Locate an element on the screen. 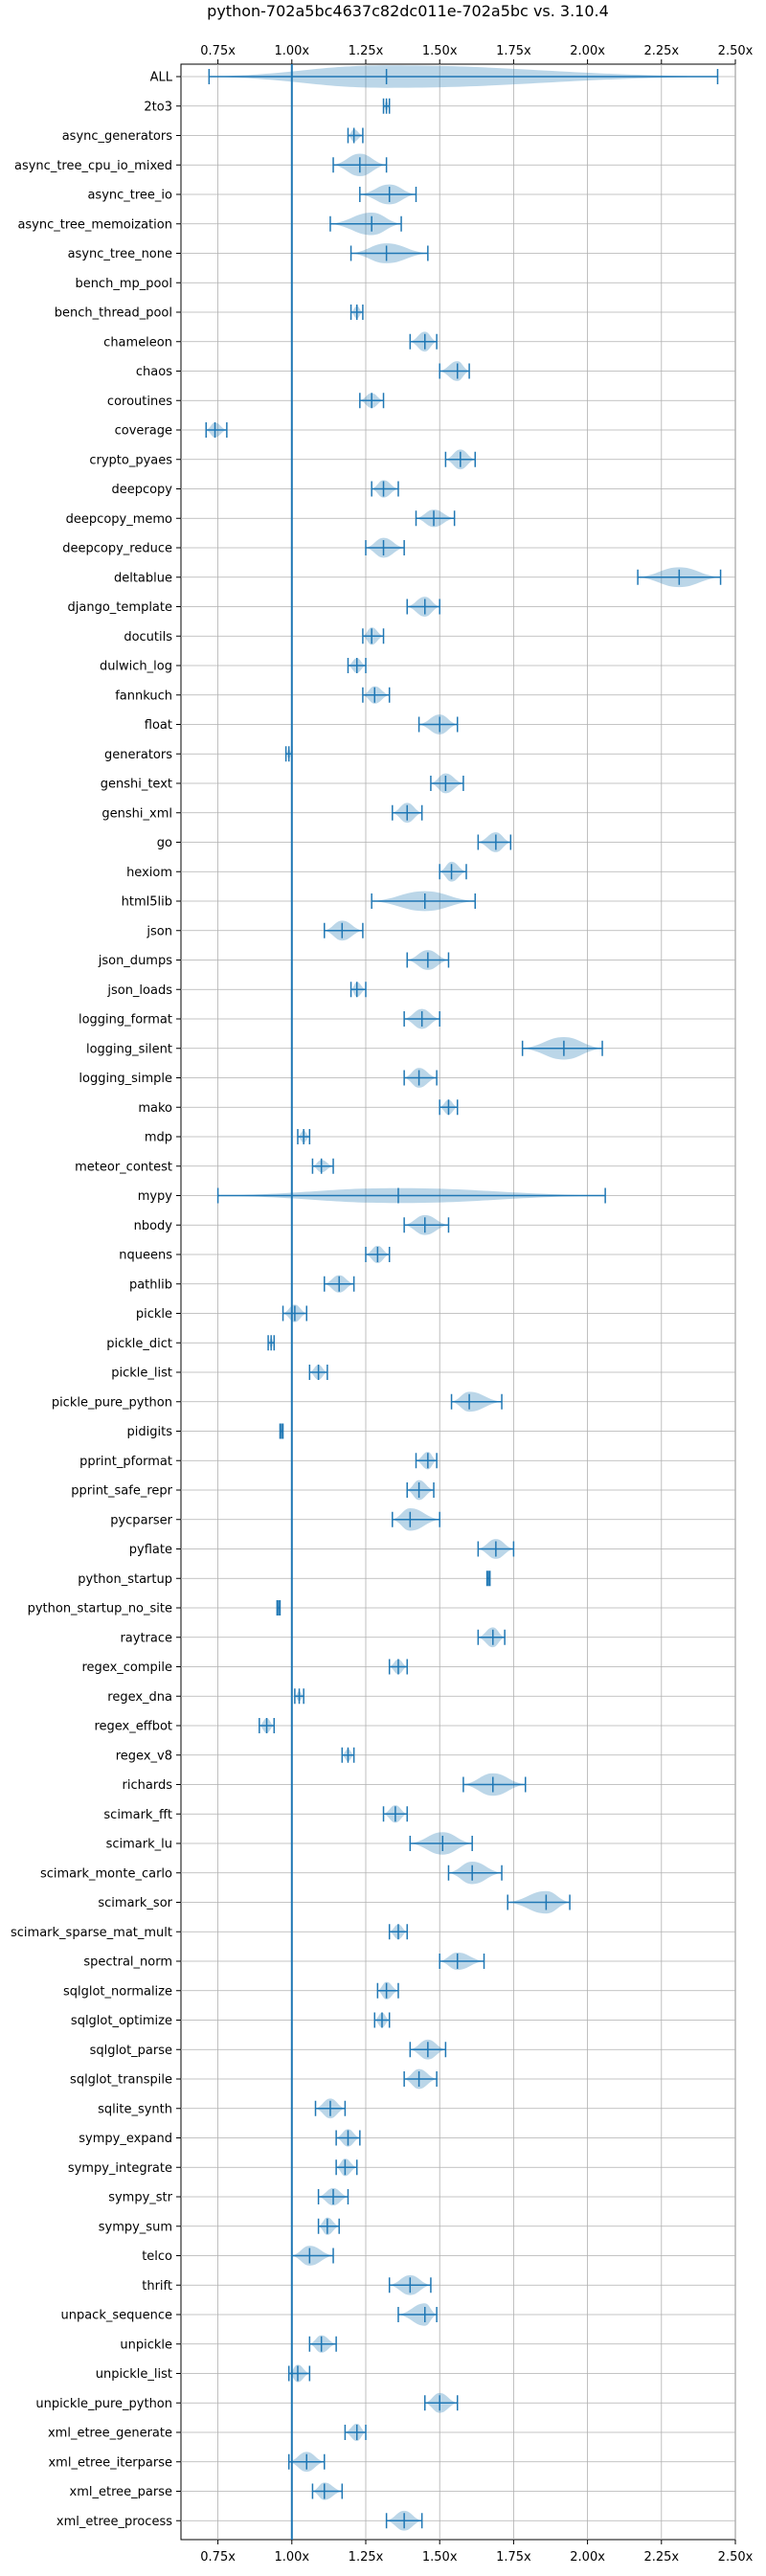 The height and width of the screenshot is (2576, 766). y-tick-label: crypto_pyaes is located at coordinates (131, 460).